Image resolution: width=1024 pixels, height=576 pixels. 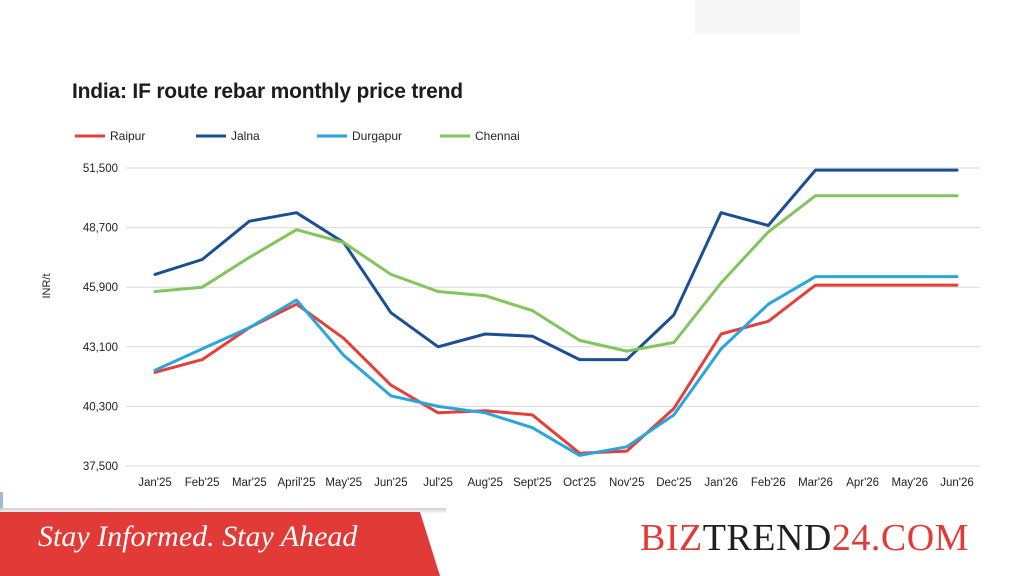 I want to click on x-tick-label: Jul'25, so click(x=438, y=483).